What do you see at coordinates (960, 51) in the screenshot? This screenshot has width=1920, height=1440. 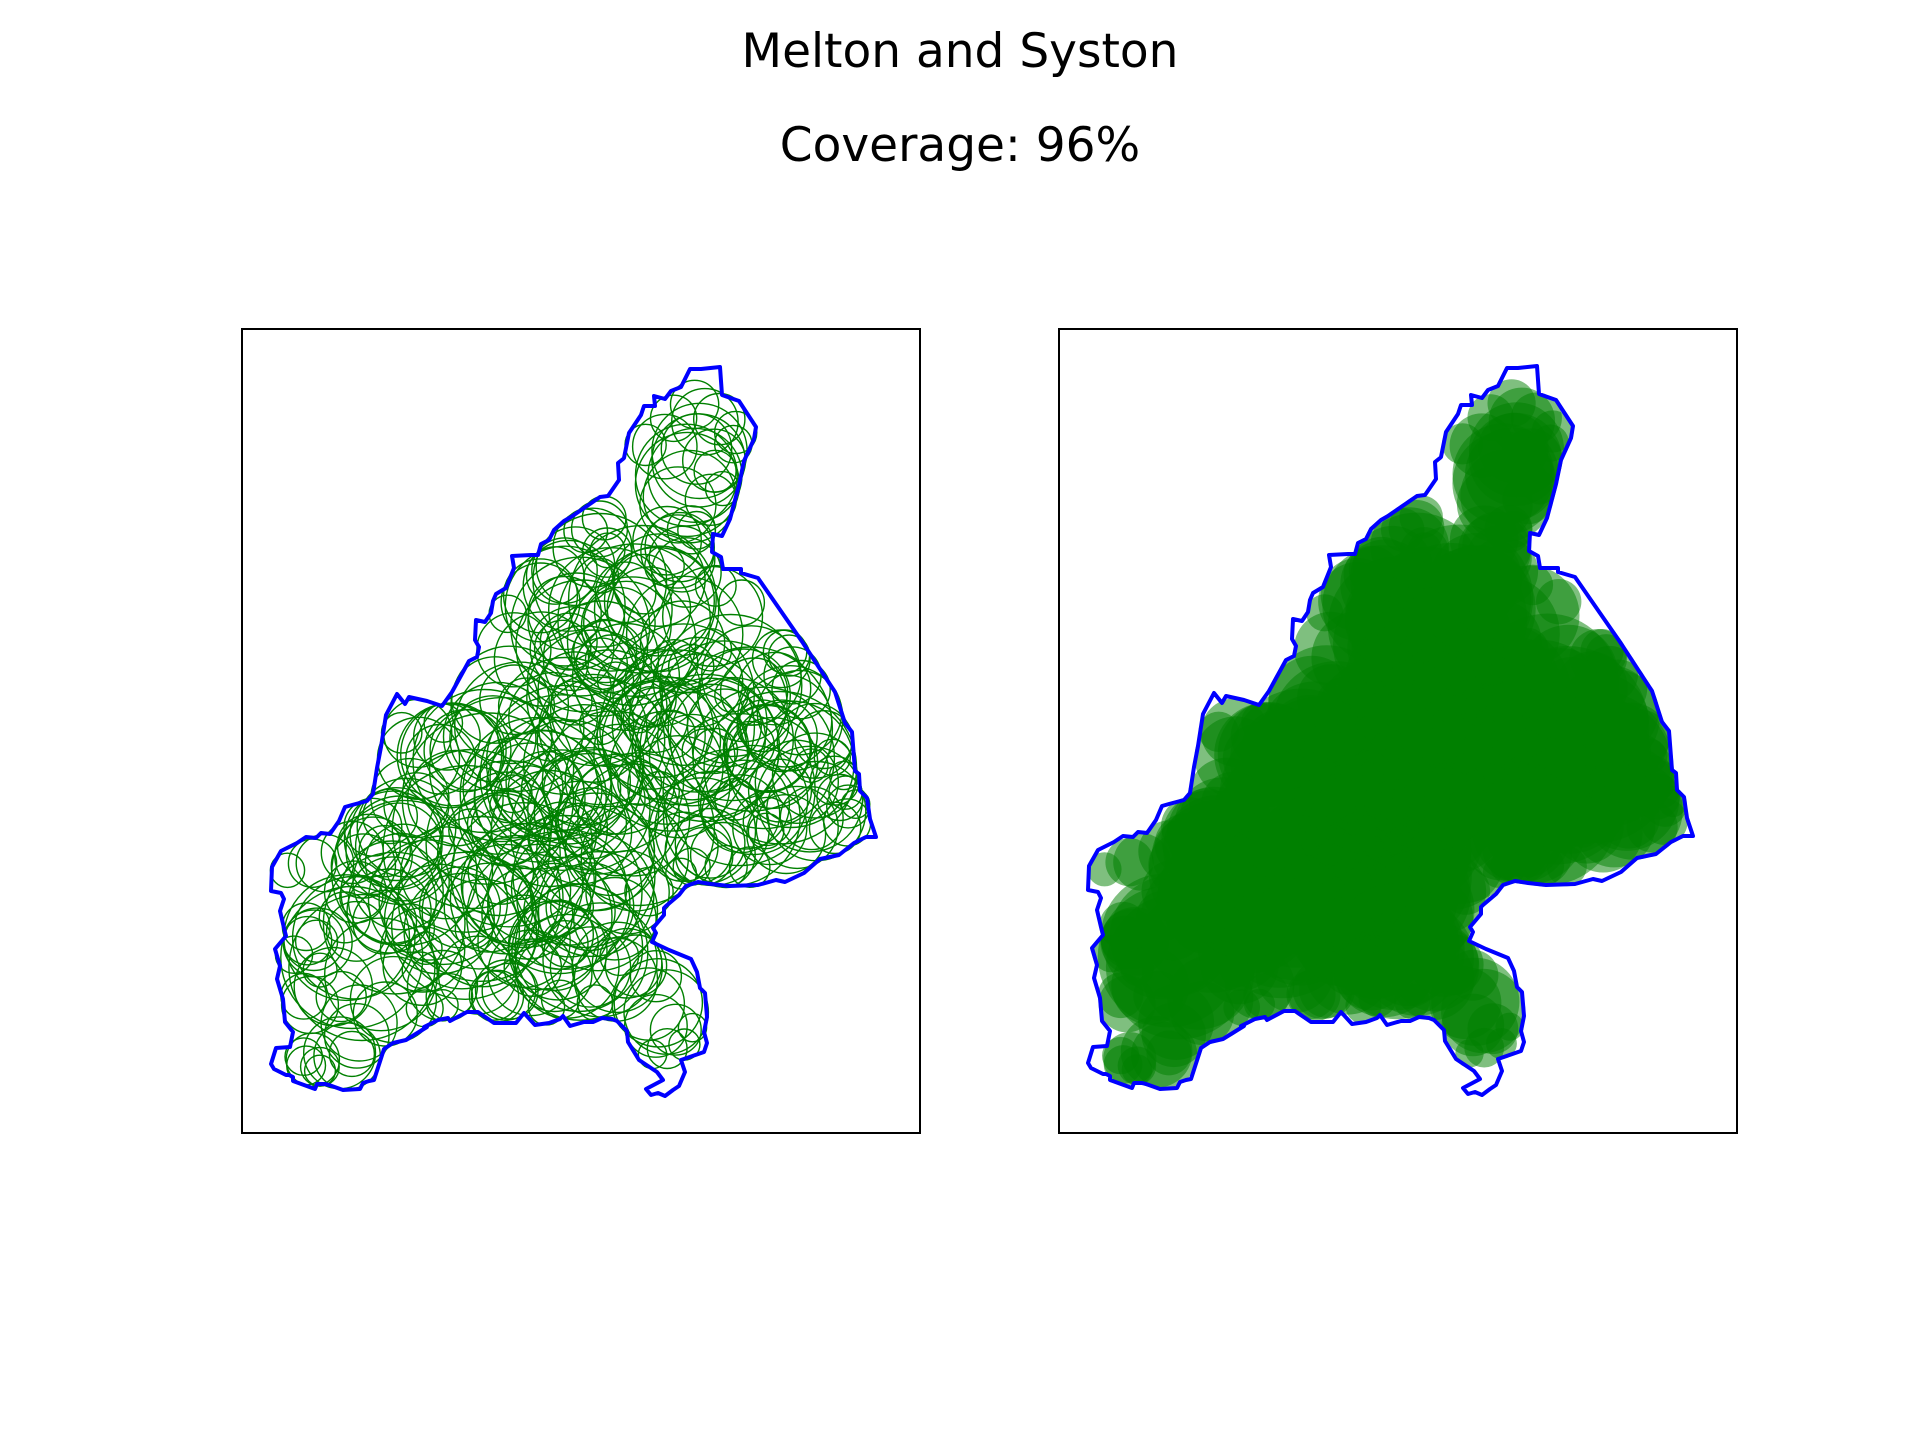 I see `figure-title: Melton and Syston` at bounding box center [960, 51].